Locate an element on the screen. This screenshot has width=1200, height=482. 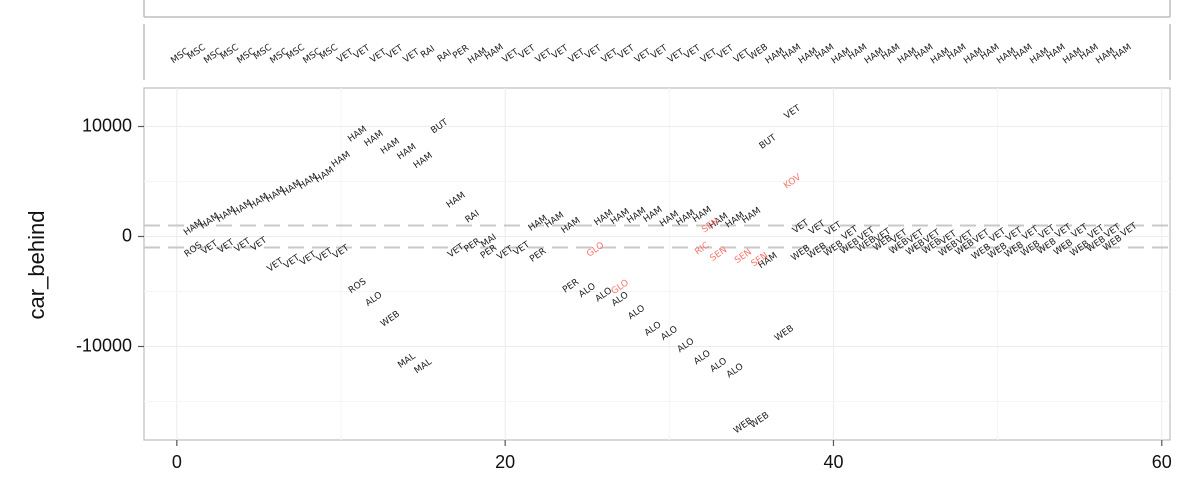
y-axis: 10000 0 -10000 is located at coordinates (110, 235).